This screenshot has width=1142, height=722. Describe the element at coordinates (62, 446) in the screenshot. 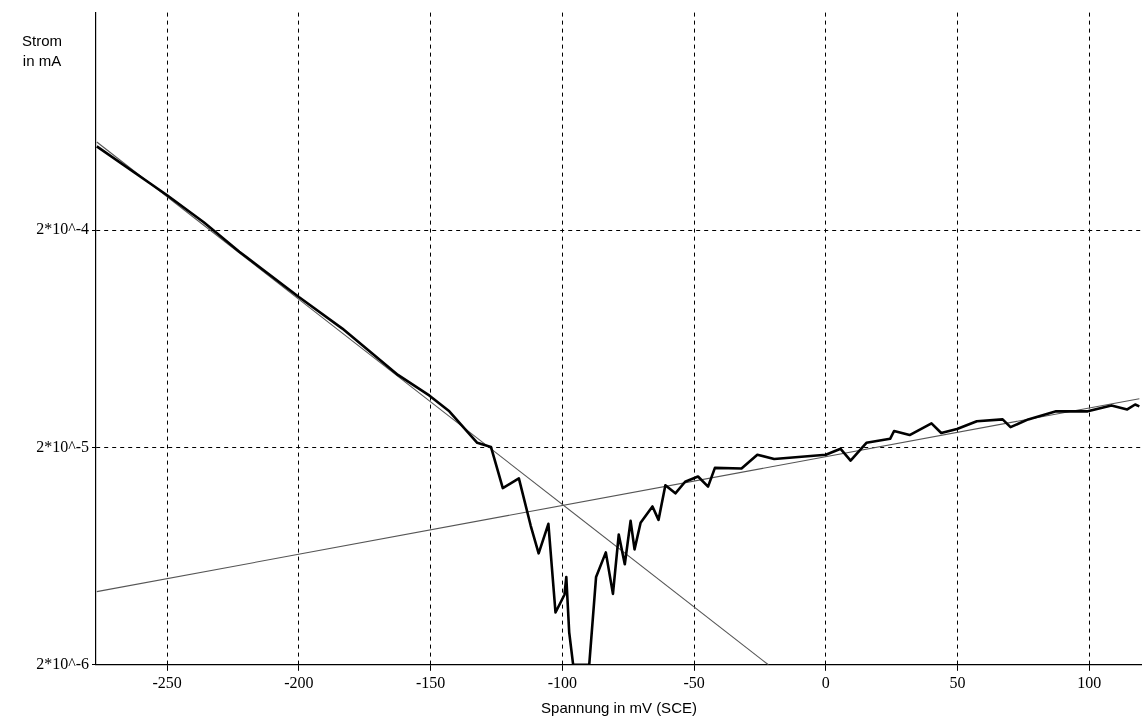

I see `y-tick-label: 2*10^-5` at that location.